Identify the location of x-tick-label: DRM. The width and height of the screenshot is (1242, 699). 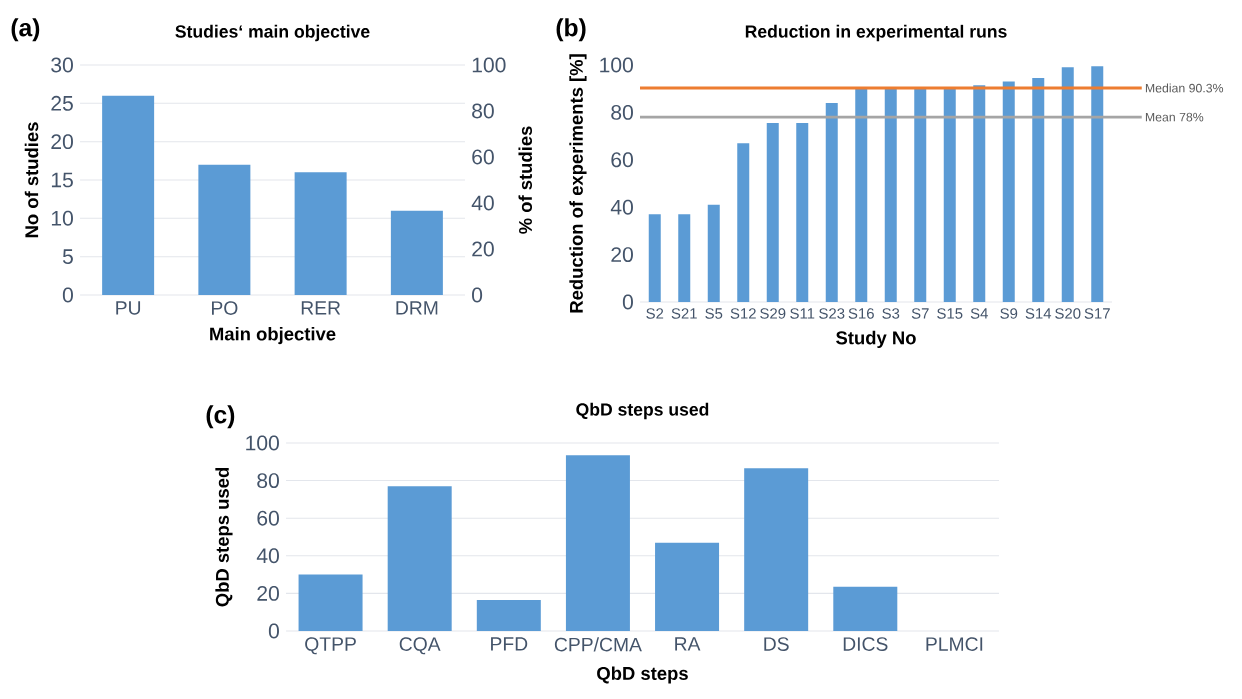
(417, 308).